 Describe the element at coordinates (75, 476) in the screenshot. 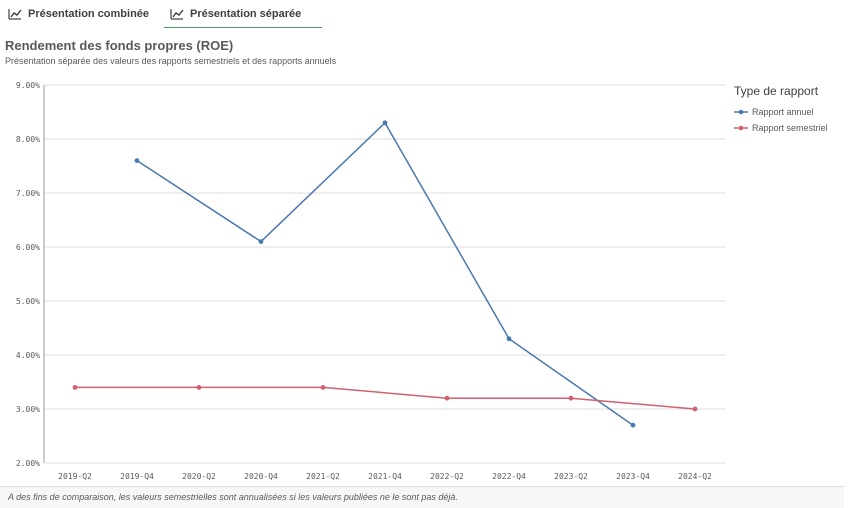

I see `x-tick-label: 2019-Q2` at that location.